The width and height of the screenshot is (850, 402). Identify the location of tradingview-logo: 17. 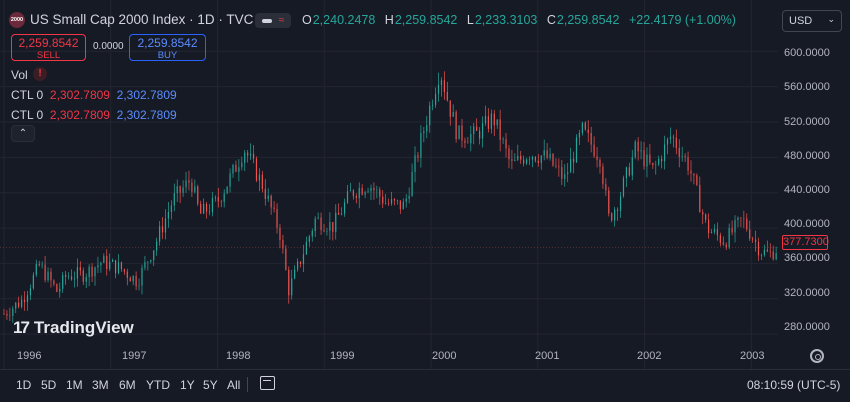
(21, 327).